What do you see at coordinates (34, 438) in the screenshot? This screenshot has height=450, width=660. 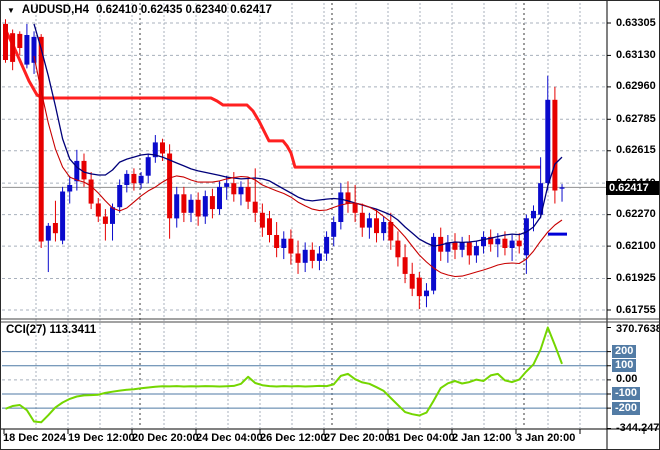 I see `time-axis-label: 18 Dec 2024` at bounding box center [34, 438].